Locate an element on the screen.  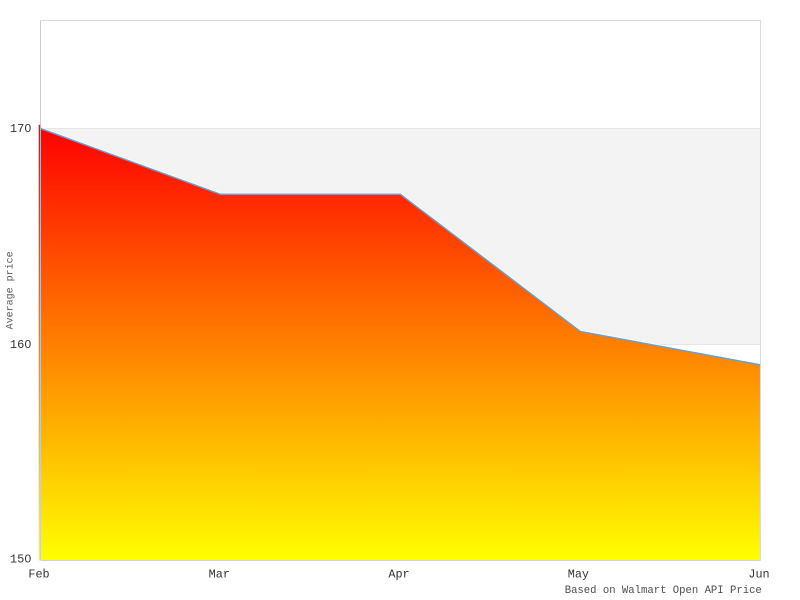
svg-text: Feb is located at coordinates (38, 575).